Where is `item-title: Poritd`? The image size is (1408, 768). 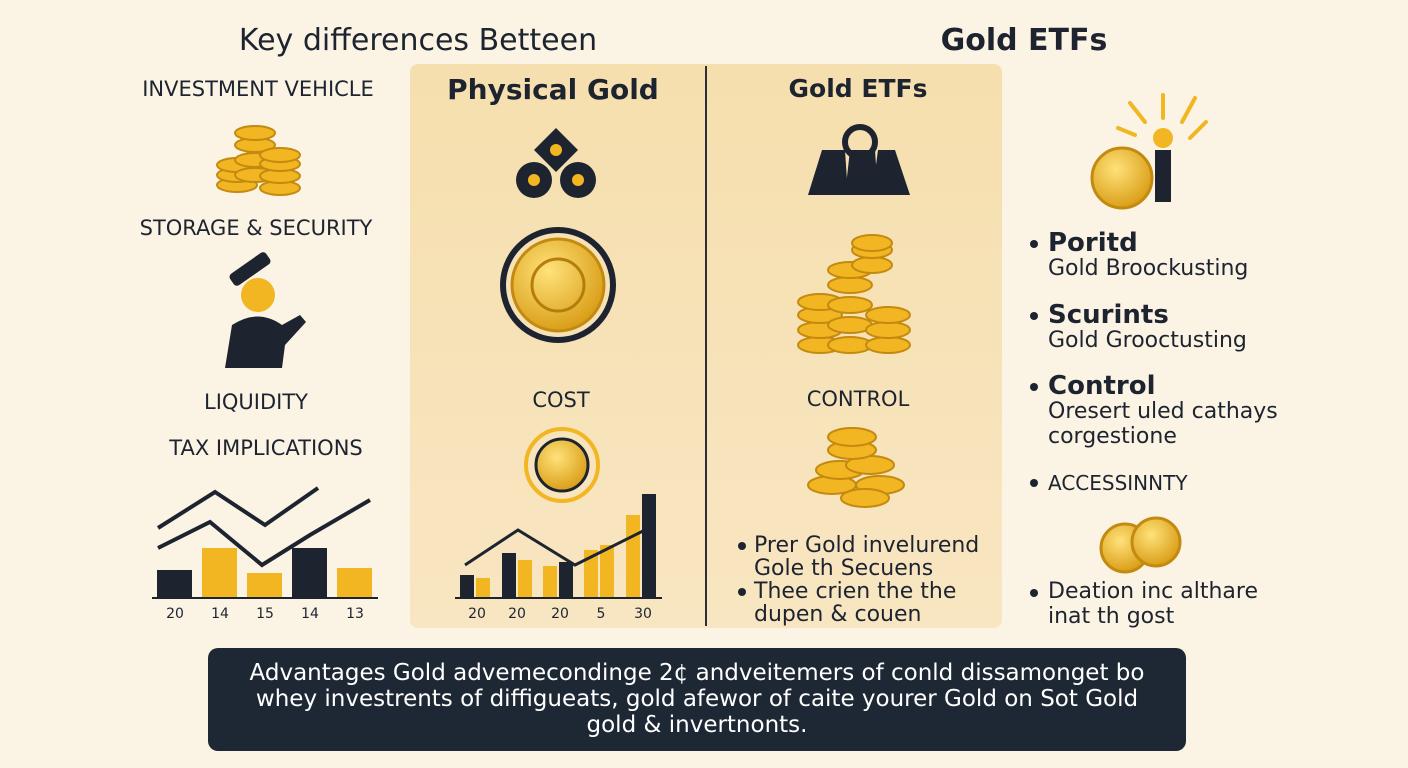
item-title: Poritd is located at coordinates (1093, 243).